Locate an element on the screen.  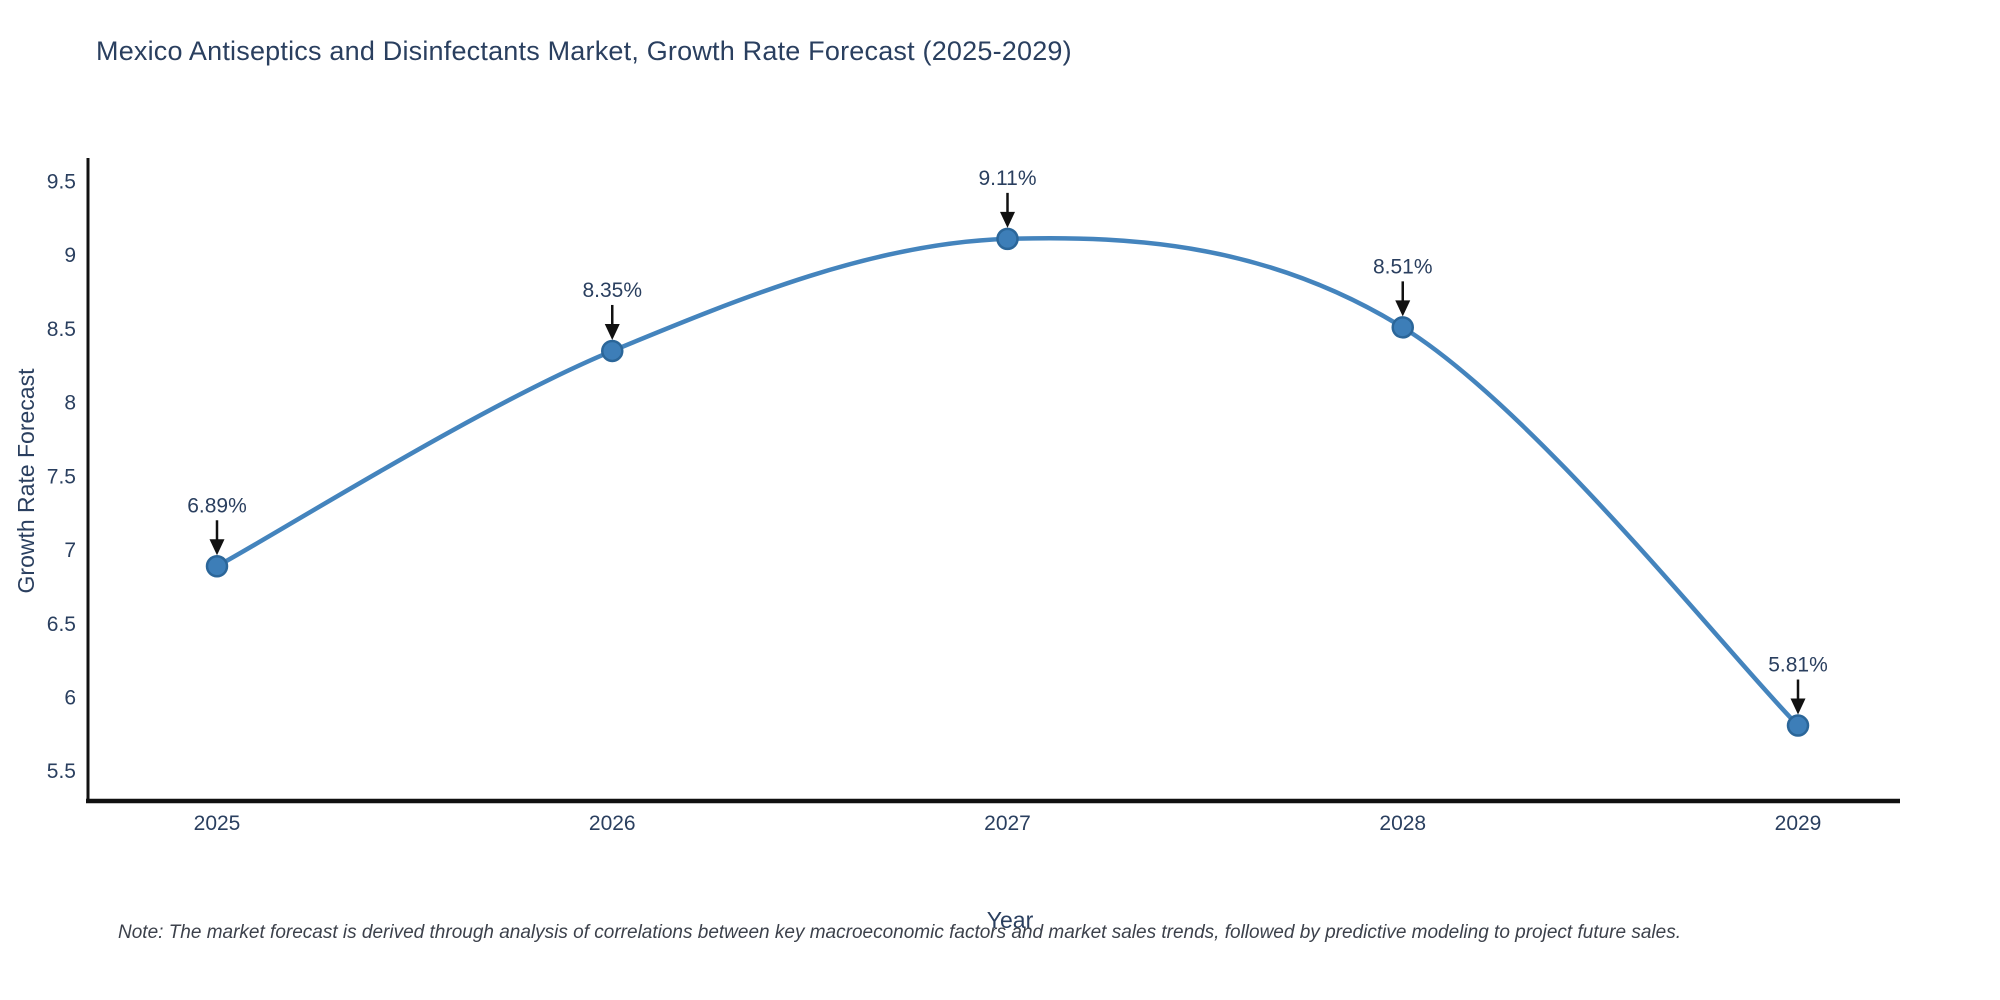
y-tick-label: 6.5 is located at coordinates (61, 624).